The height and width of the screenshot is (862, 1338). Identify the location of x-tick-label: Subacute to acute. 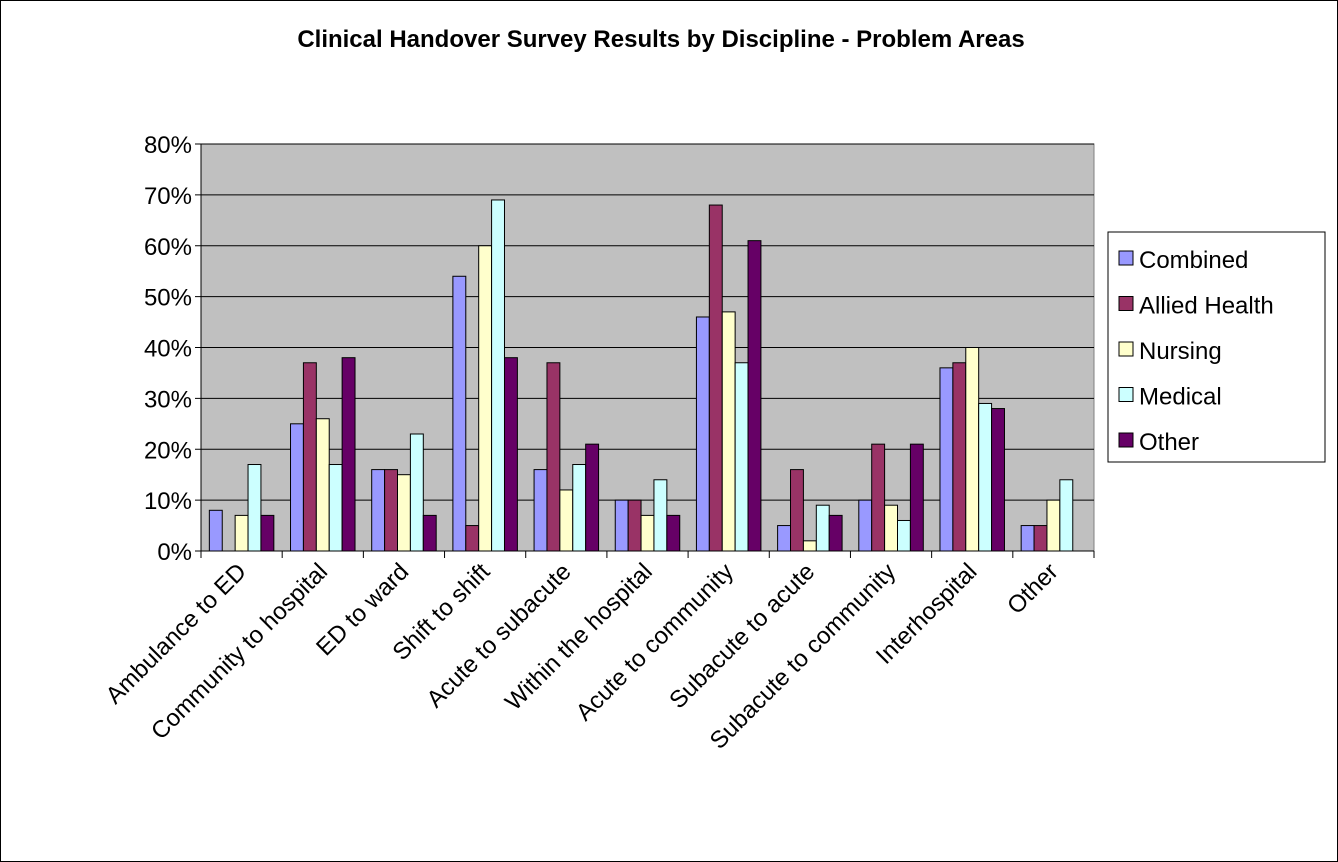
(742, 636).